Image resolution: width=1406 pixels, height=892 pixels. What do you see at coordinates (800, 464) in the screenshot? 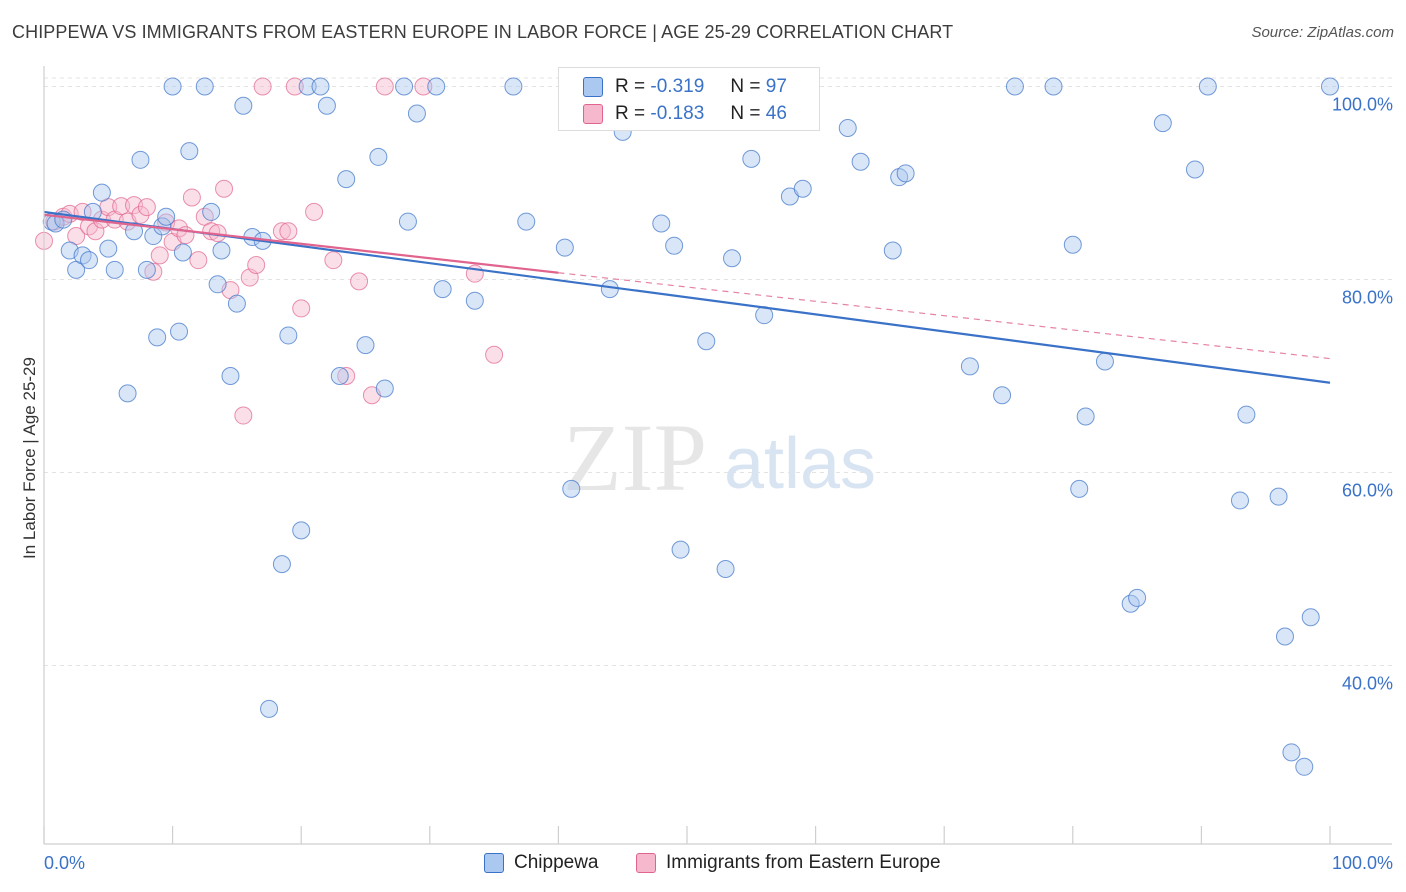
I see `watermark-atlas: atlas` at bounding box center [800, 464].